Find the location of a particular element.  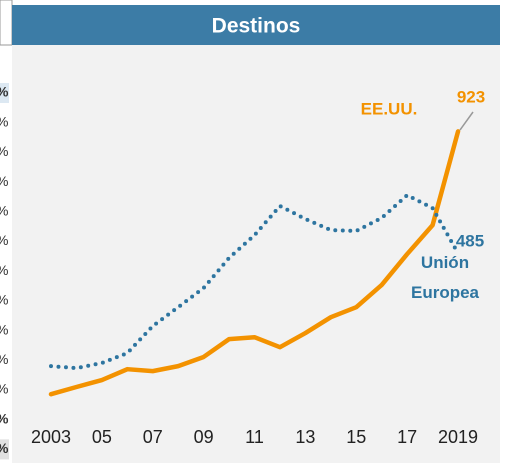

leader-line is located at coordinates (466, 121).